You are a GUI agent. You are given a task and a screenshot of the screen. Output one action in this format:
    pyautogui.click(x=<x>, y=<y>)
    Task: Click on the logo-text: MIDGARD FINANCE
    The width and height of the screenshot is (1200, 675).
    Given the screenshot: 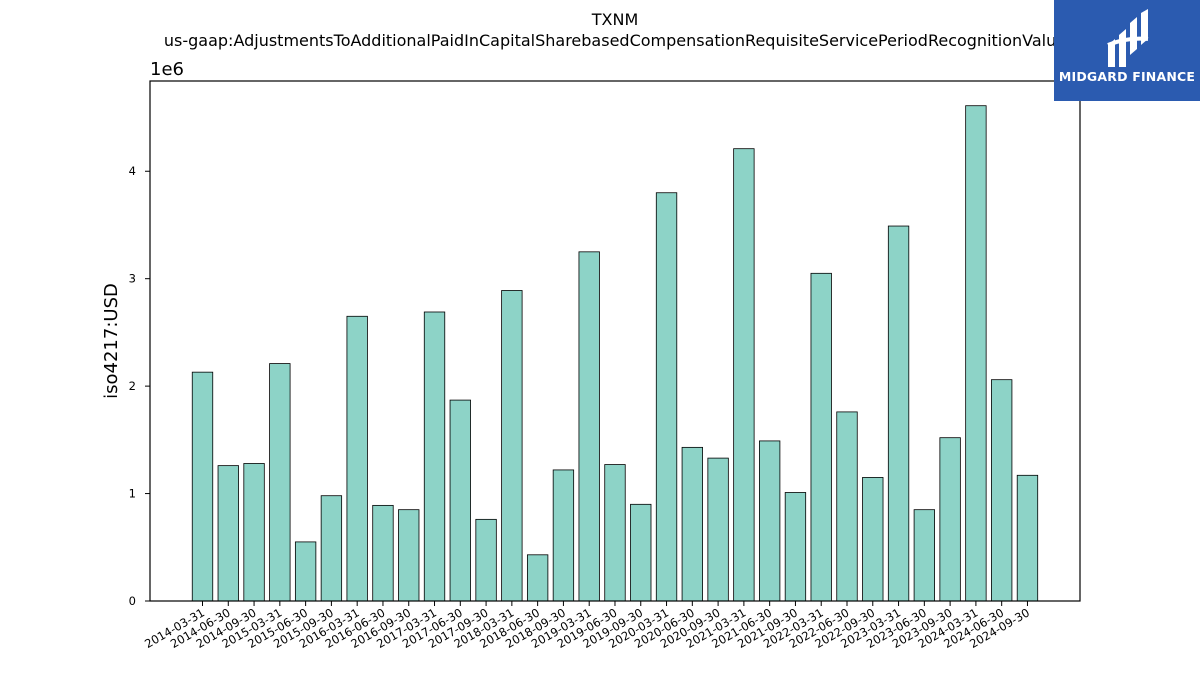 What is the action you would take?
    pyautogui.click(x=1127, y=76)
    